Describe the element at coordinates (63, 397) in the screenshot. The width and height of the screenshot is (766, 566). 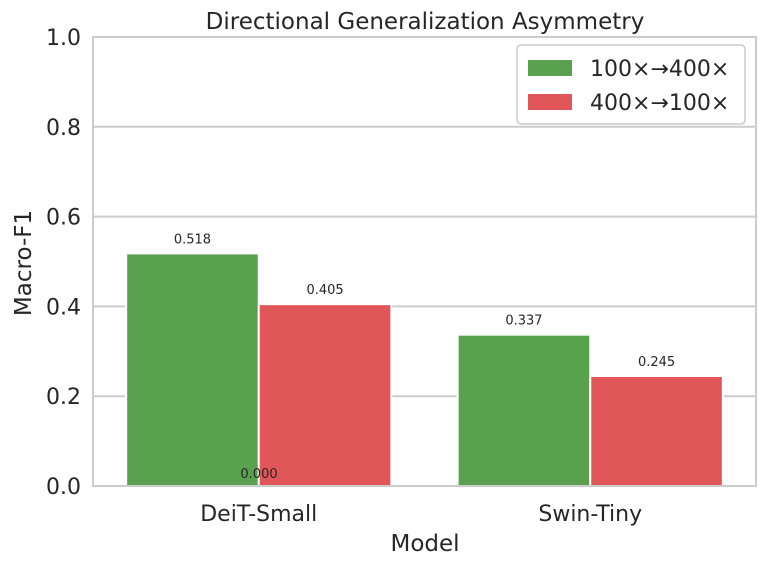
I see `y-tick-label: 0.2` at that location.